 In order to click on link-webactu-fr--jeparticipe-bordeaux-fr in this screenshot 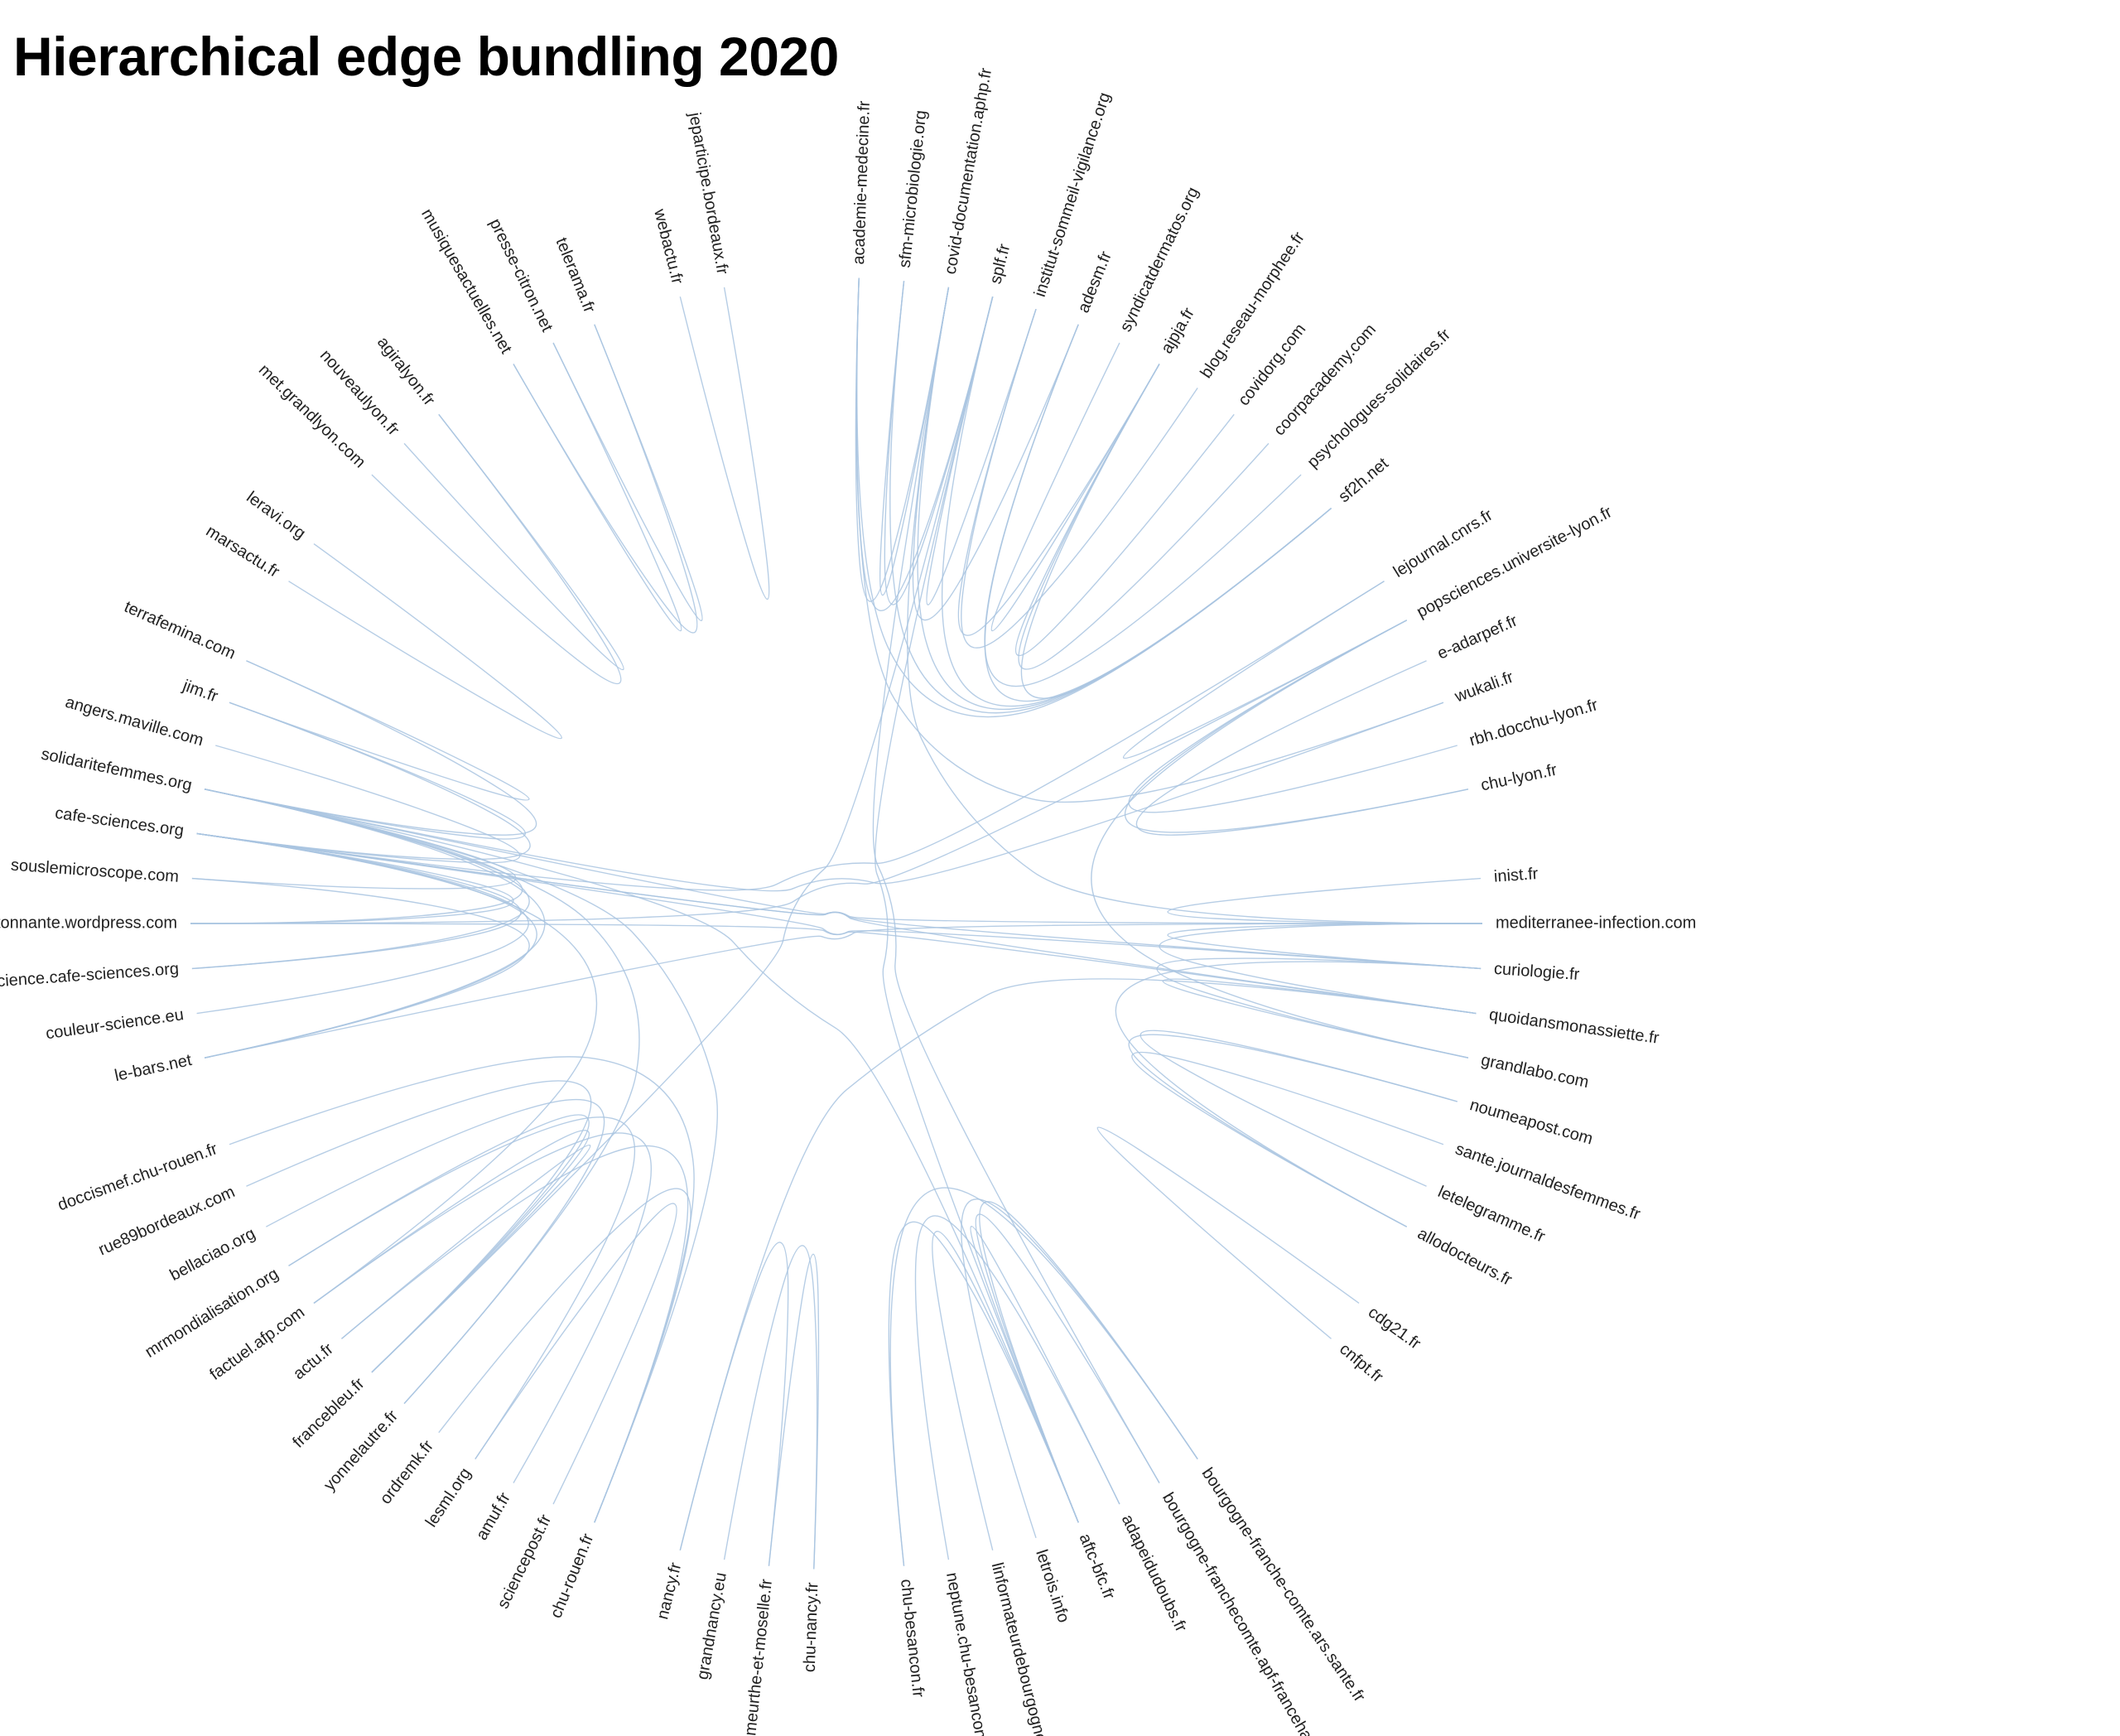, I will do `click(724, 444)`.